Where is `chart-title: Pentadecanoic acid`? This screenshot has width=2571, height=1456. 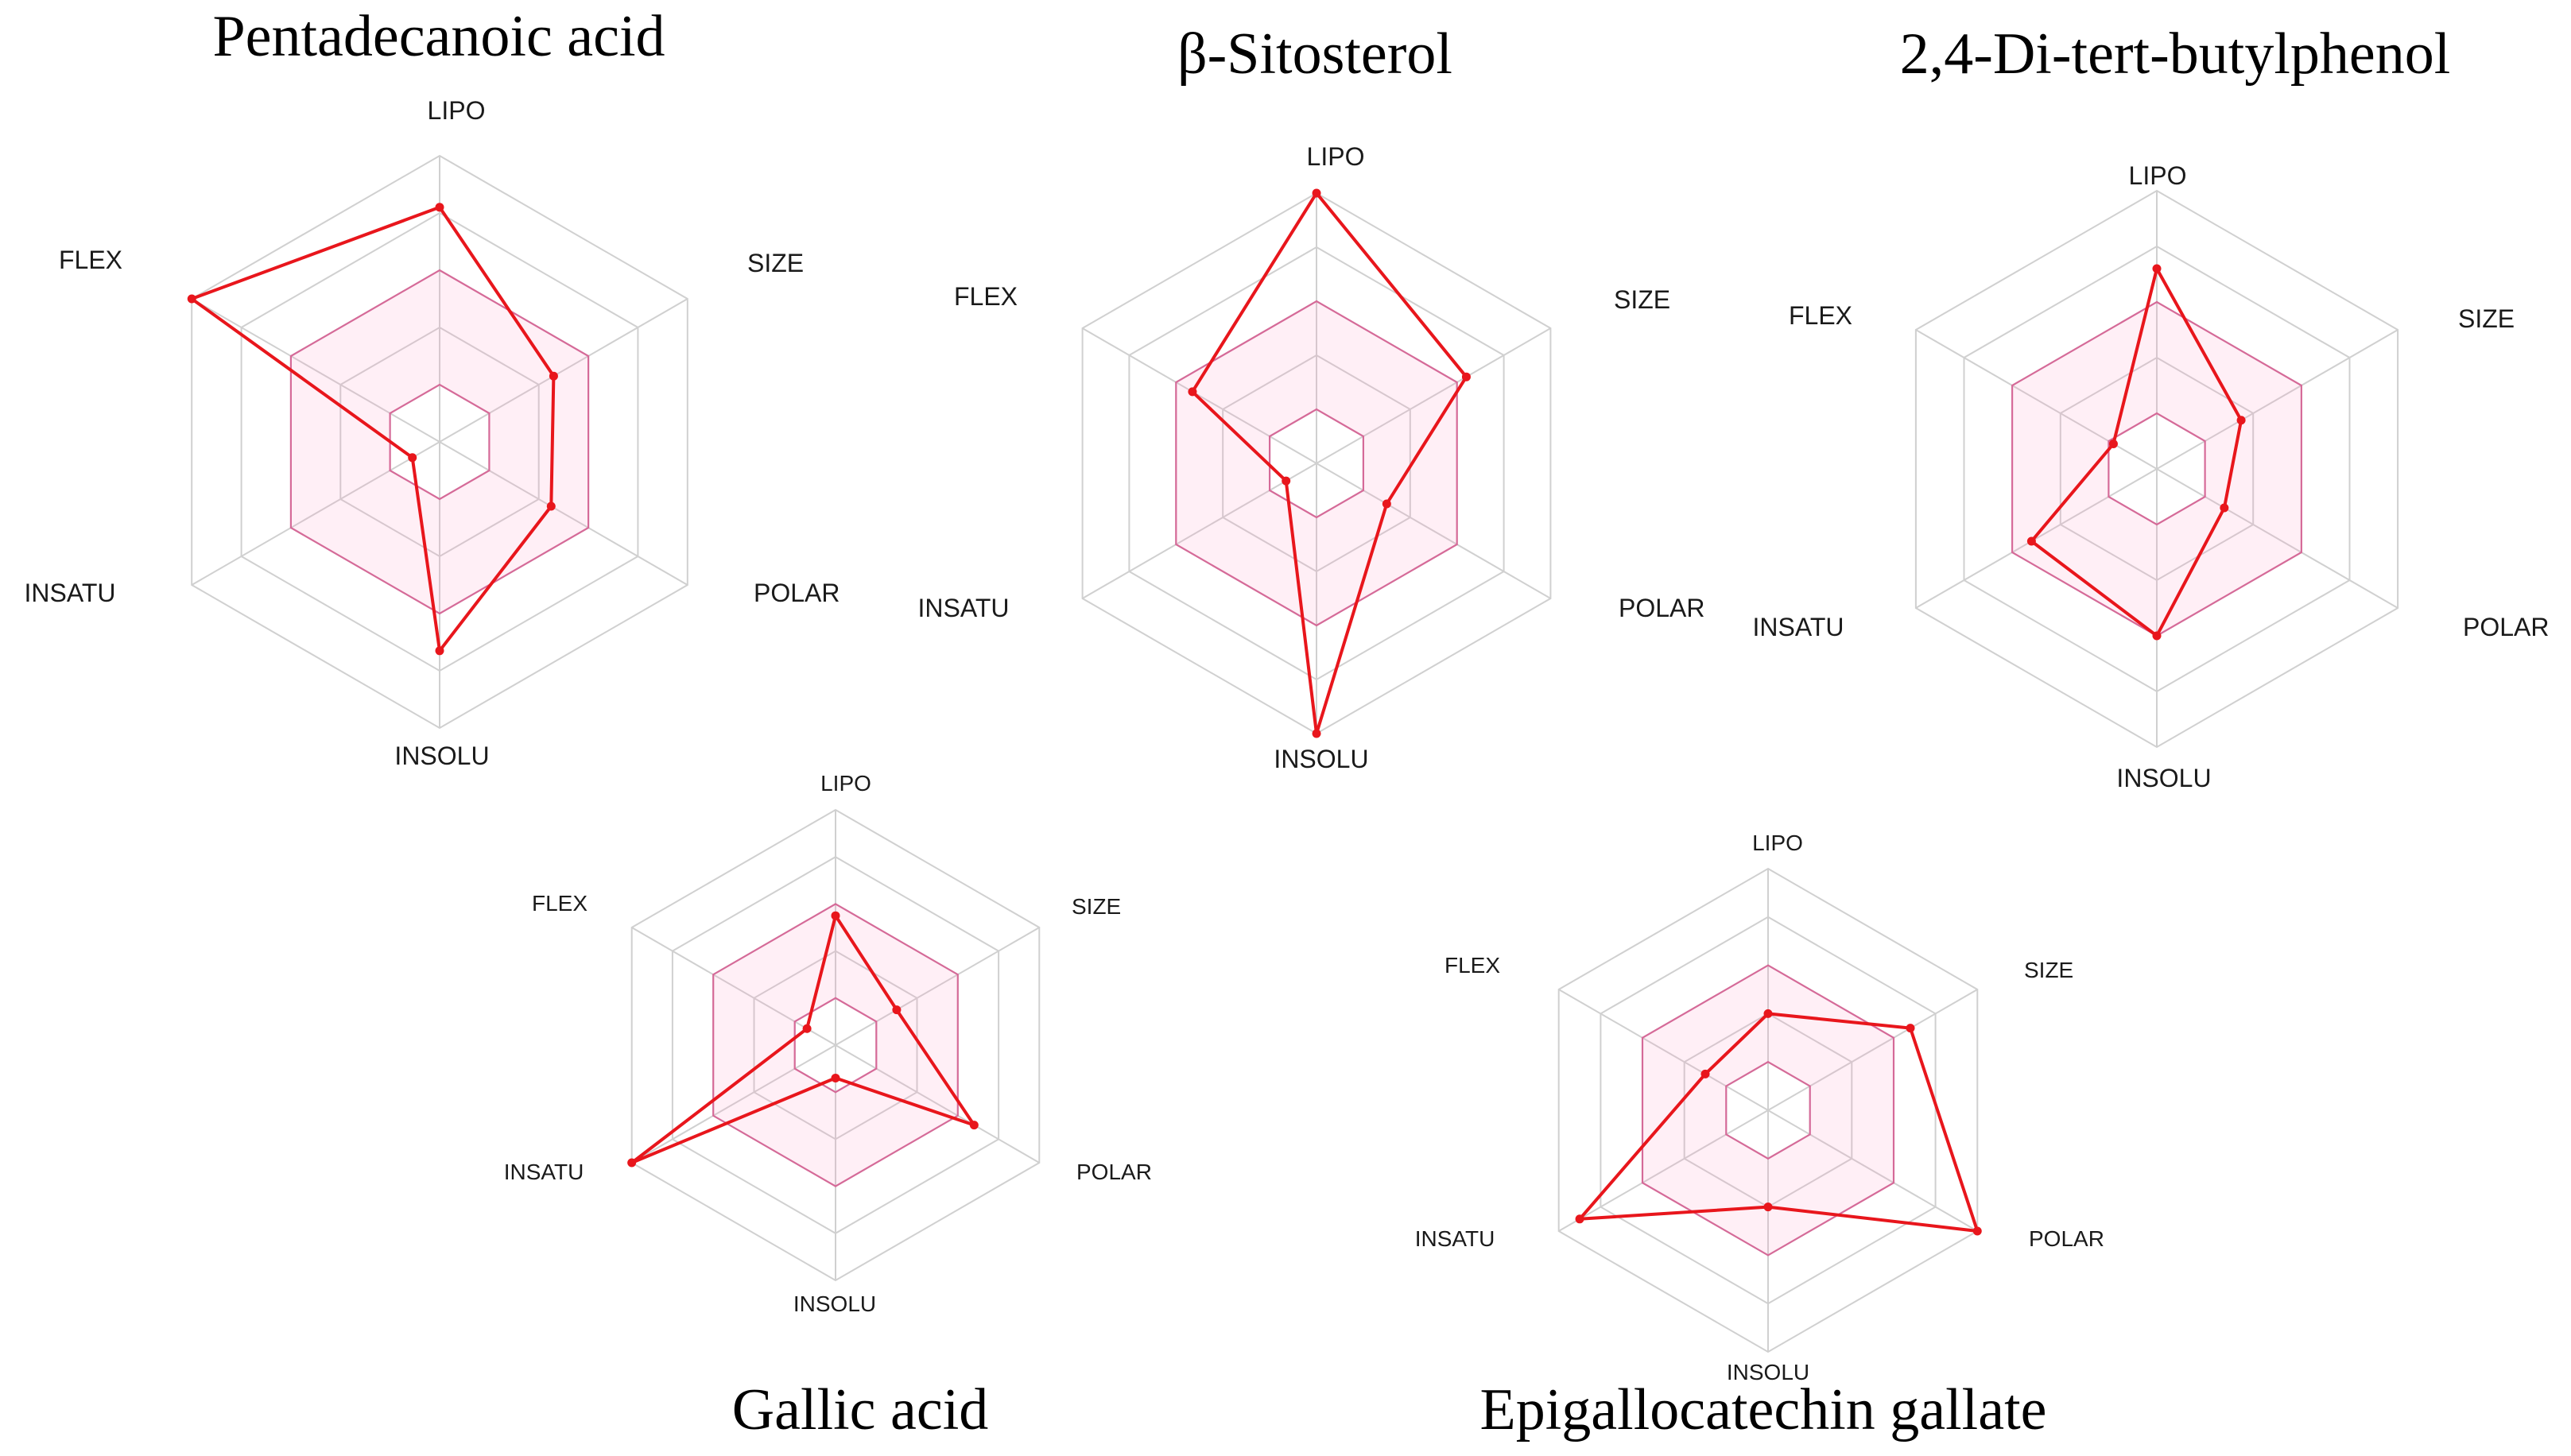 chart-title: Pentadecanoic acid is located at coordinates (438, 36).